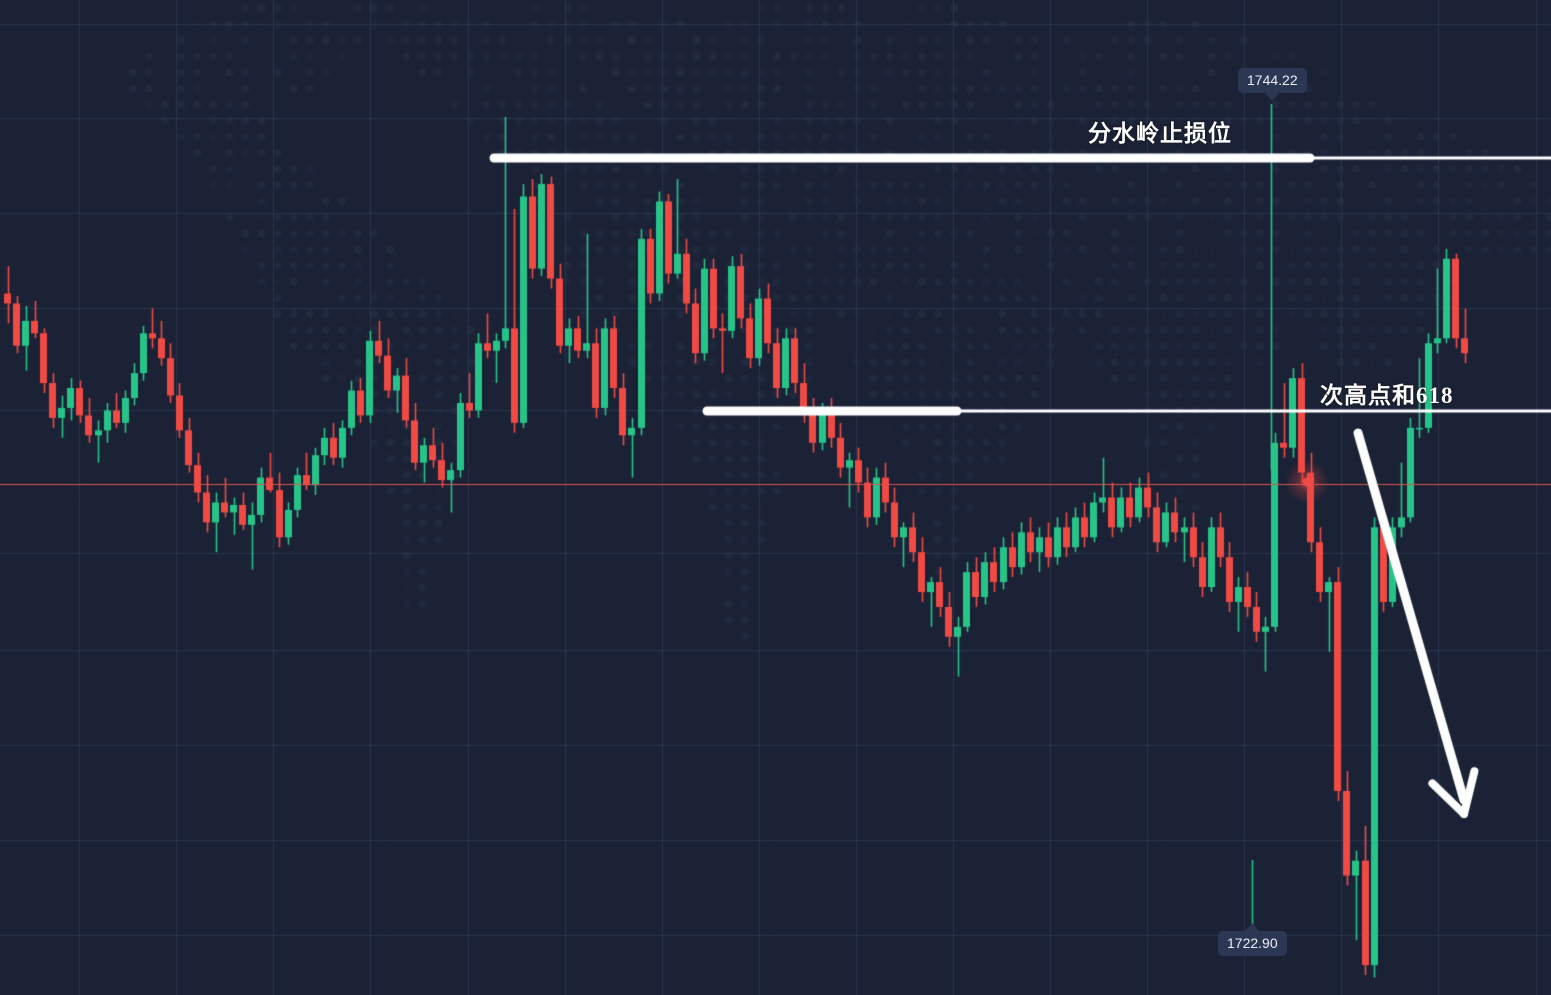  Describe the element at coordinates (1272, 84) in the screenshot. I see `price-tag-high: 1744.22` at that location.